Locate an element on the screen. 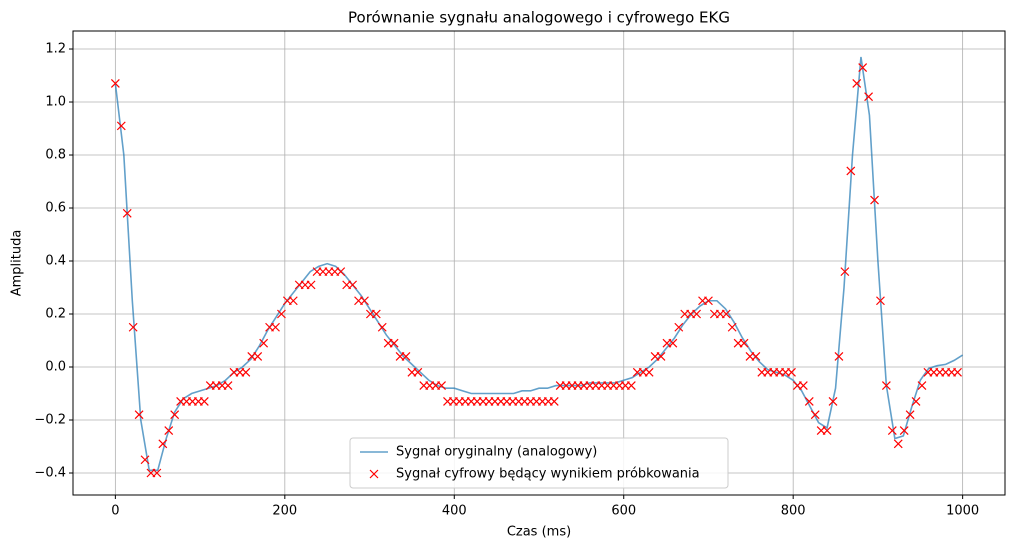 This screenshot has height=548, width=1012. y-axis-label: Amplituda is located at coordinates (17, 263).